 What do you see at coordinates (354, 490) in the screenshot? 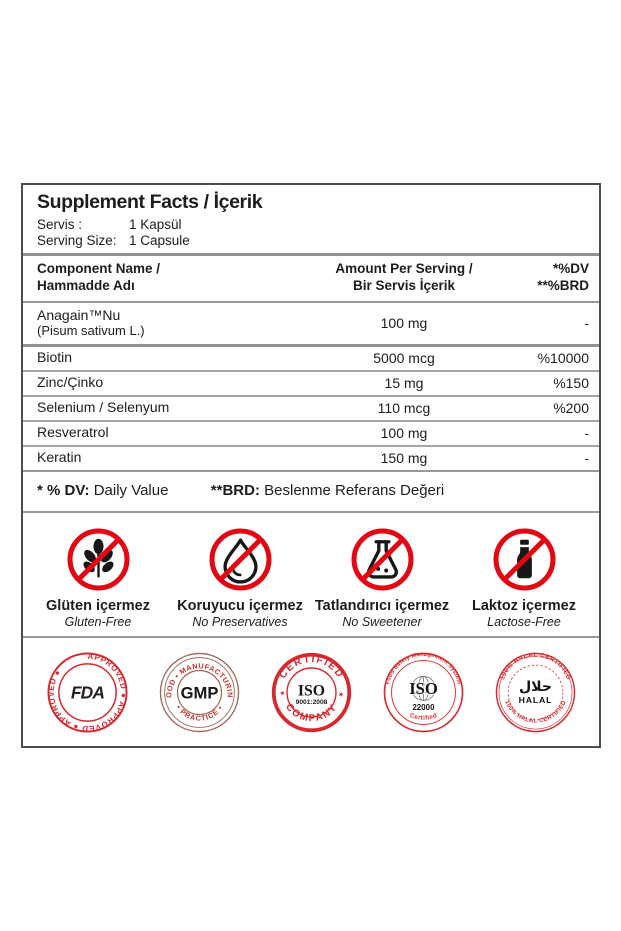
I see `brd-footnote-text: Beslenme Referans Değeri` at bounding box center [354, 490].